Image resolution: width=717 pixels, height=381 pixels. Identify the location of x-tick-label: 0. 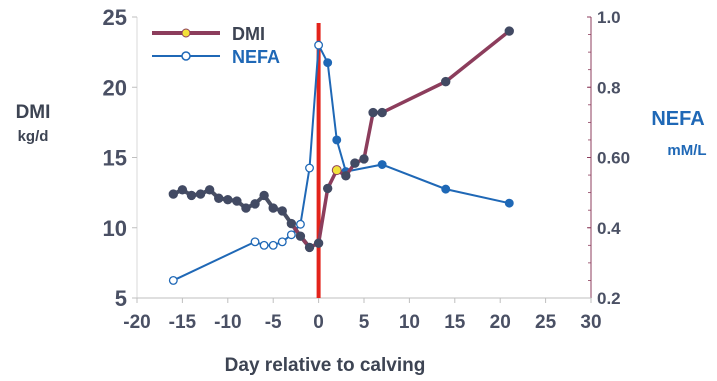
(318, 322).